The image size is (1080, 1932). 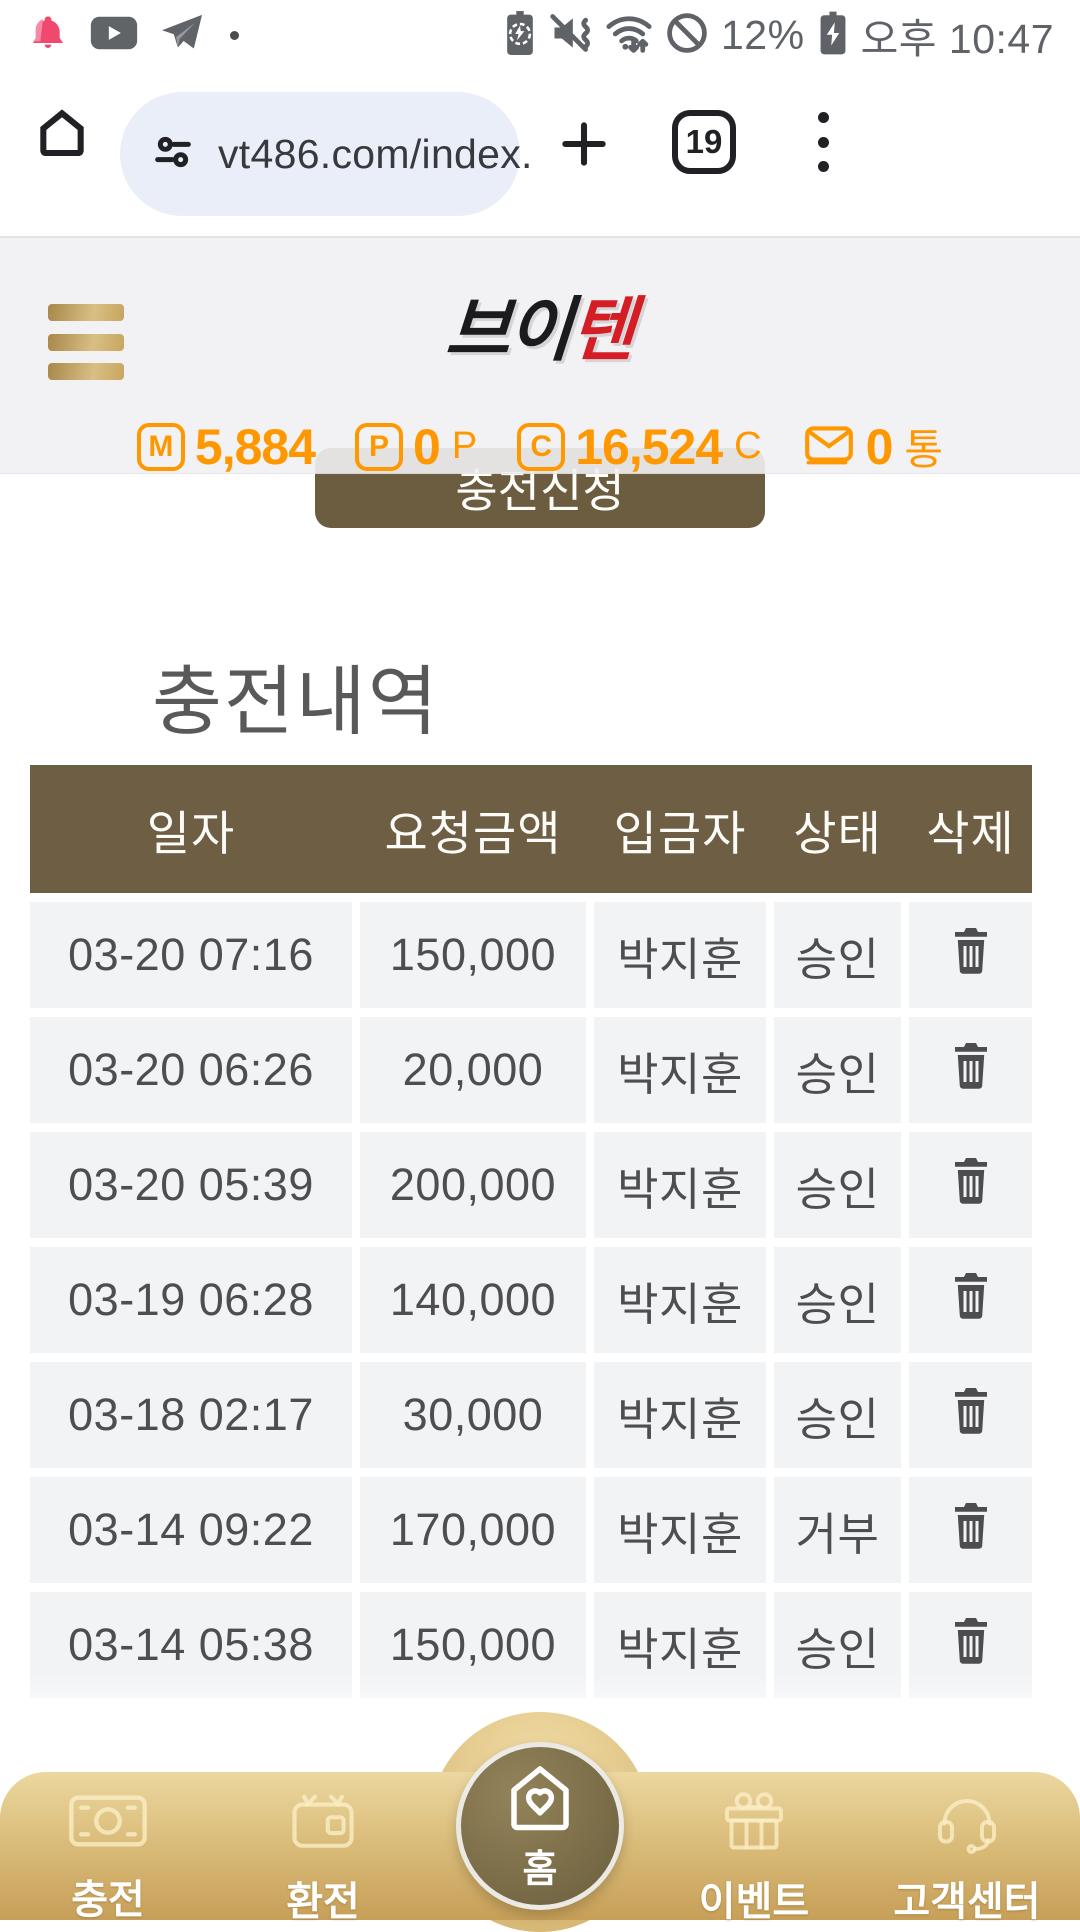 I want to click on site-header: 브이텐 M 5,884 P 0 P C 16,524 C 0 통, so click(x=540, y=357).